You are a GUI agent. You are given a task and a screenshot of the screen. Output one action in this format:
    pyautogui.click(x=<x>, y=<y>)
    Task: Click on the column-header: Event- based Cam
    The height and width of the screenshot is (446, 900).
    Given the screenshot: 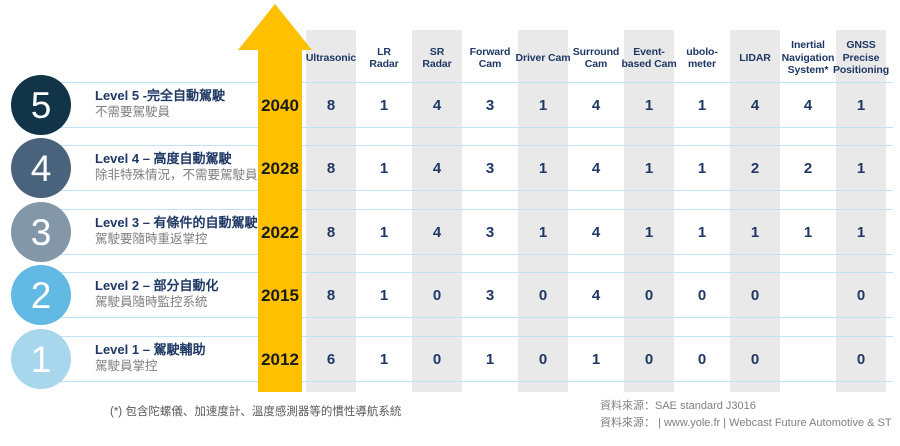 What is the action you would take?
    pyautogui.click(x=649, y=57)
    